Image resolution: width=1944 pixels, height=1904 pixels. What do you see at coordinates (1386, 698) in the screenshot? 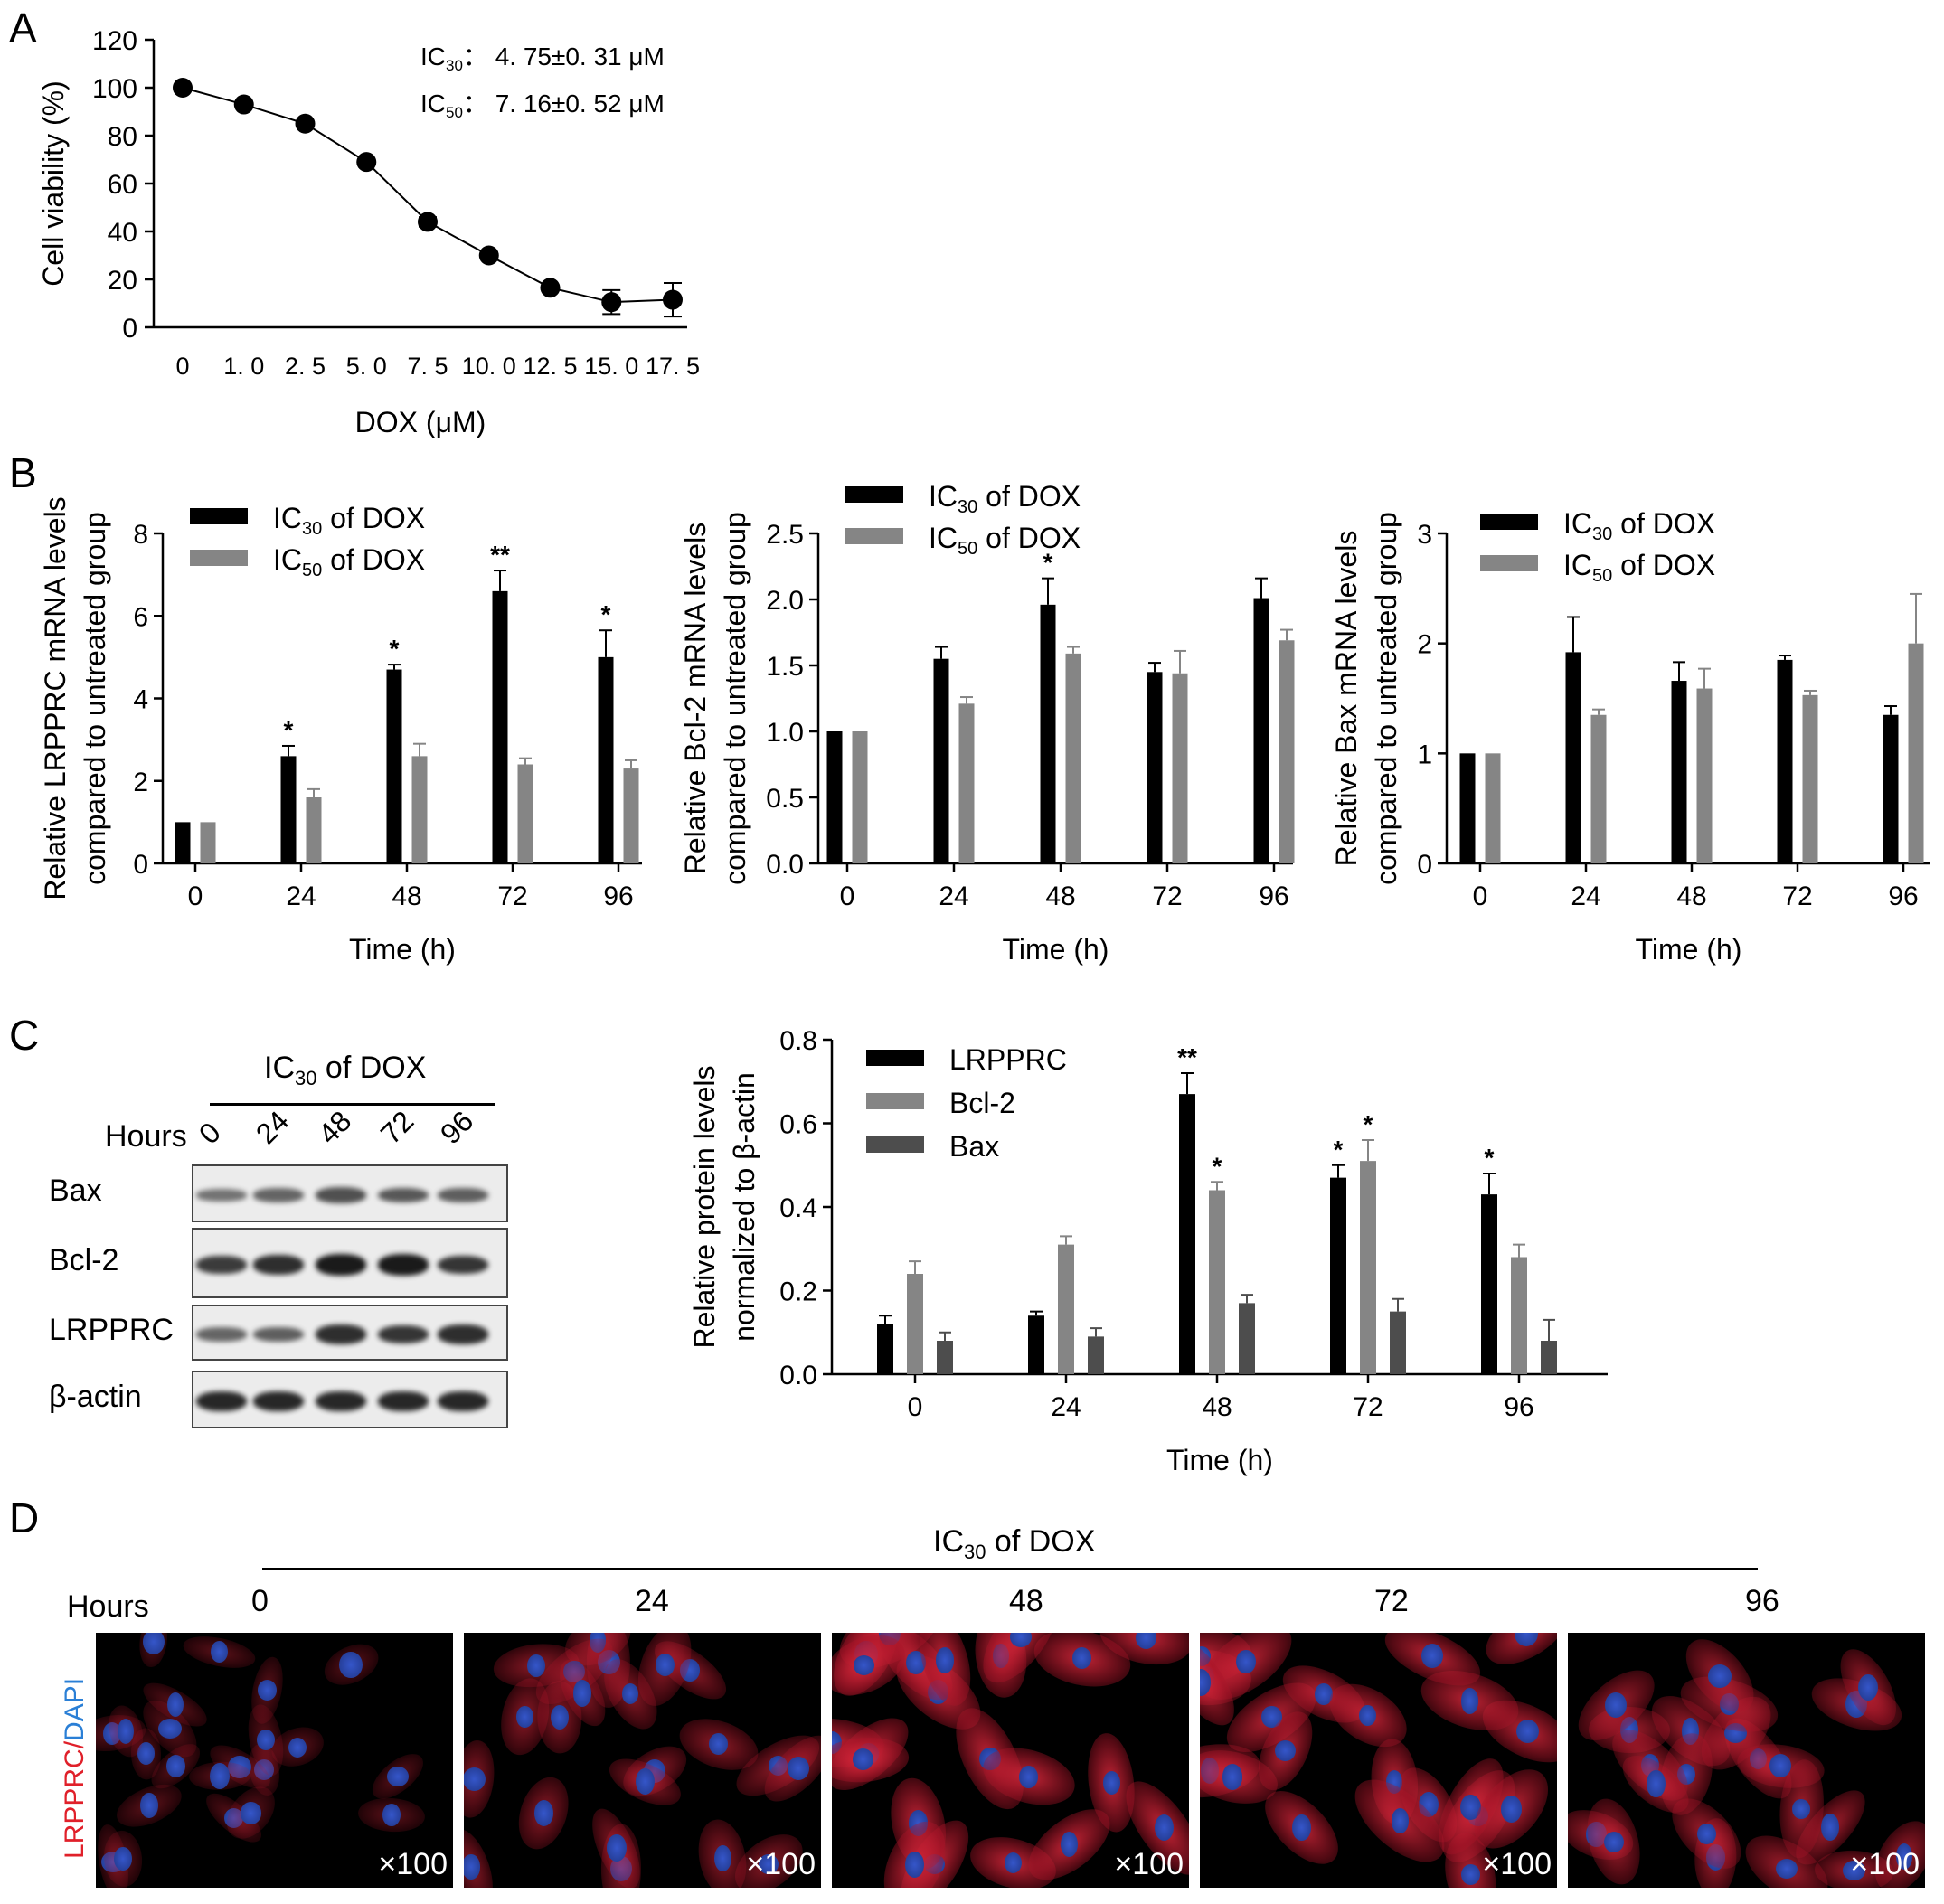
I see `b3-y-axis-label: compared to untreated group` at bounding box center [1386, 698].